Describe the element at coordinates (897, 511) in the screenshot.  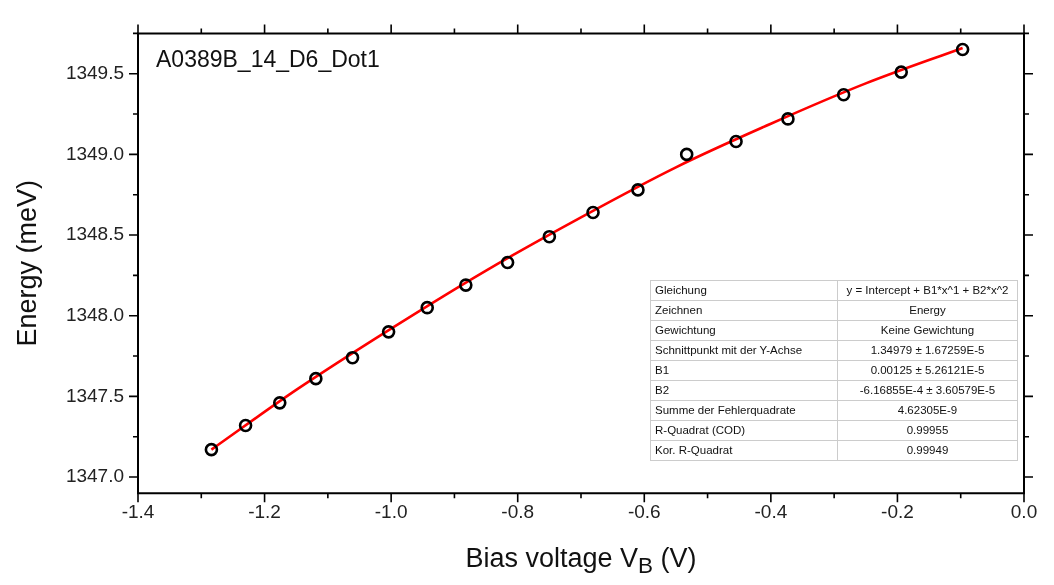
I see `x-tick-label: -0.2` at that location.